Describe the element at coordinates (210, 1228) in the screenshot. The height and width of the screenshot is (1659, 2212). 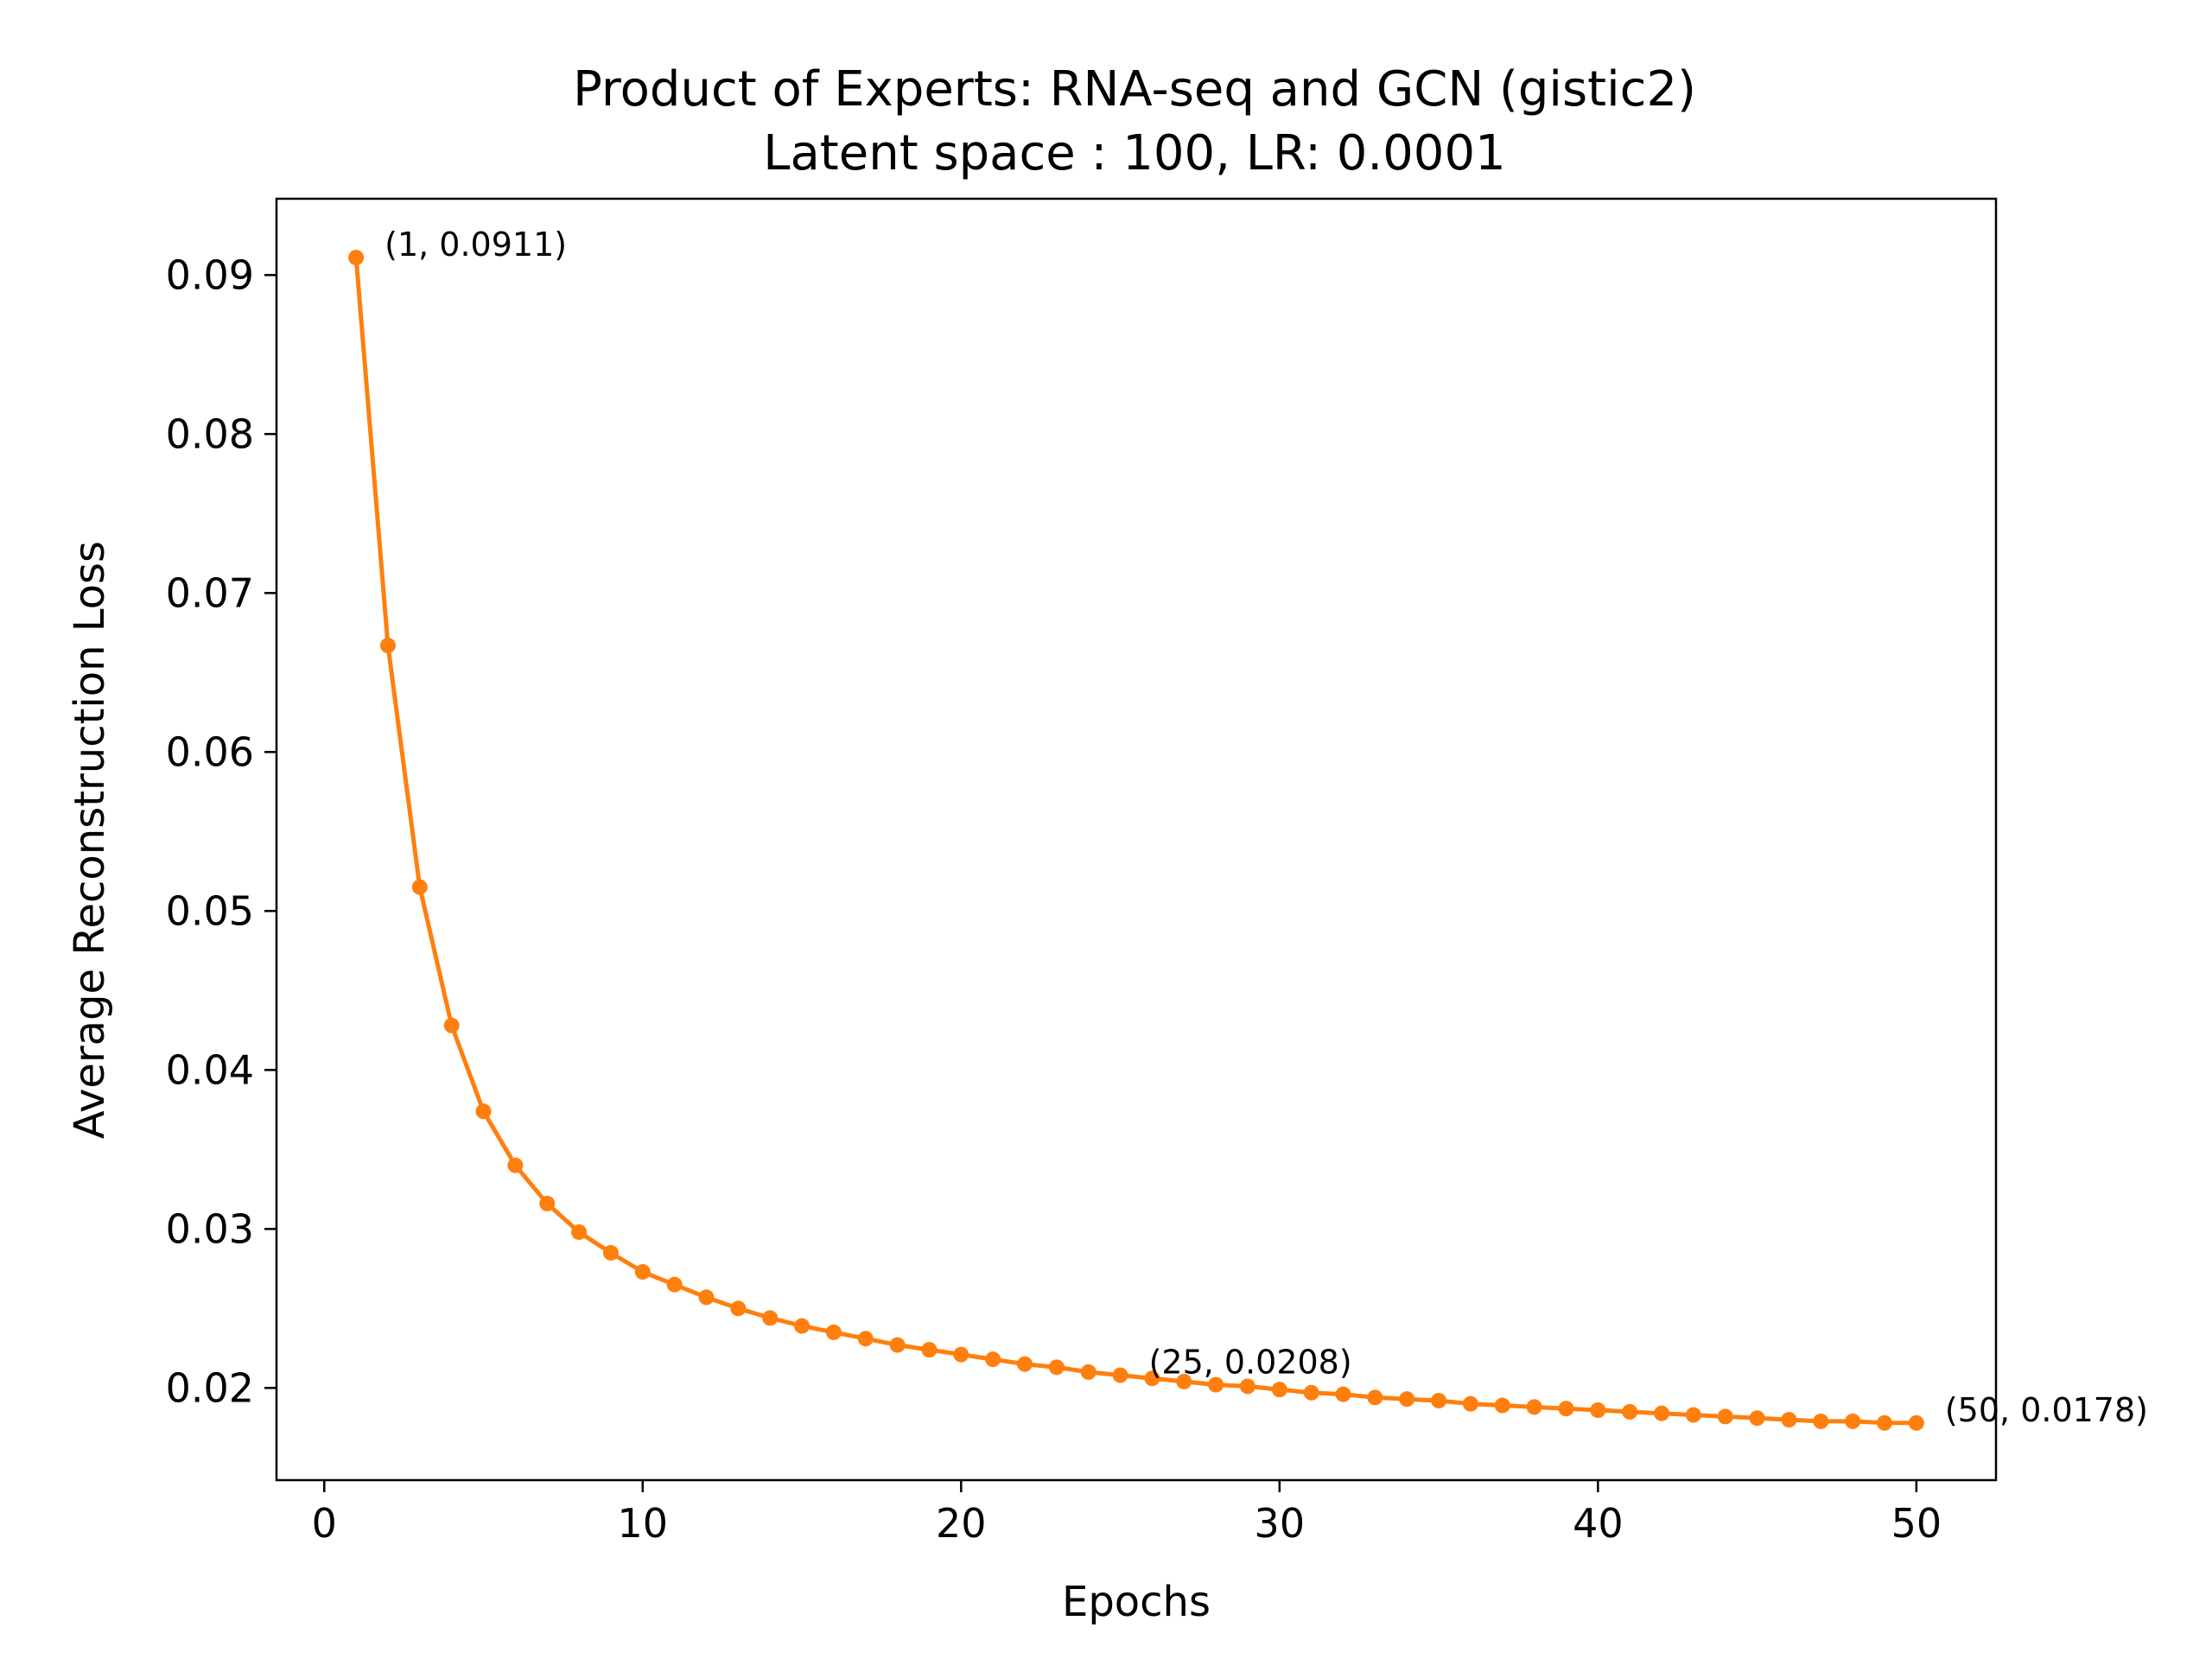
I see `y-tick-label: 0.03` at that location.